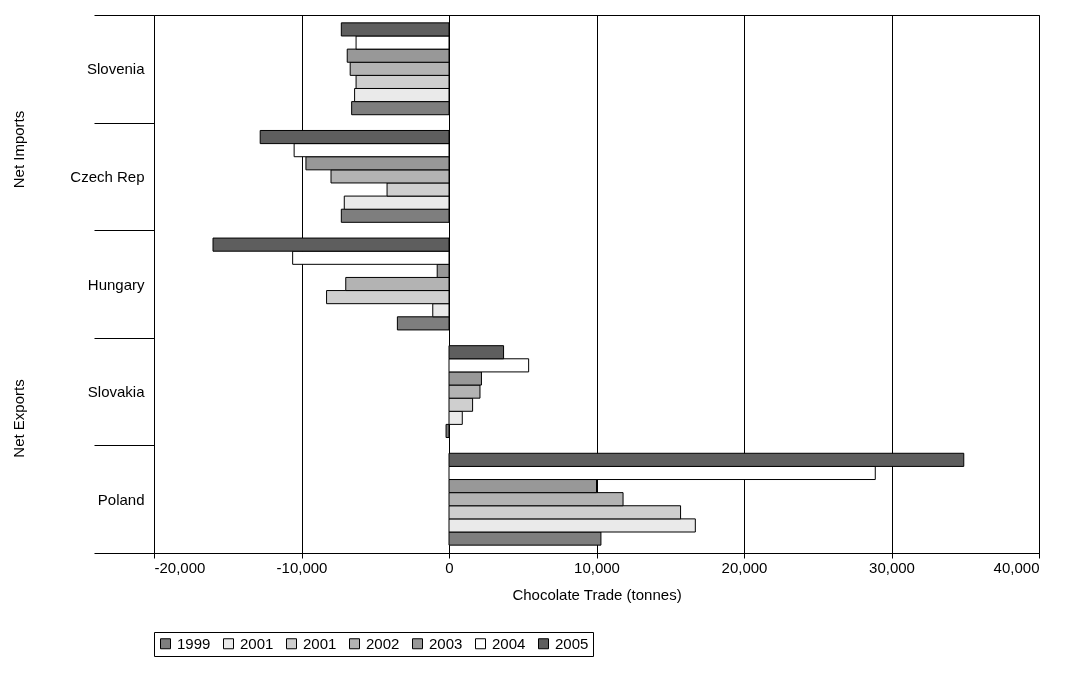 Image resolution: width=1078 pixels, height=677 pixels. What do you see at coordinates (1016, 567) in the screenshot?
I see `x-tick-label: 40,000` at bounding box center [1016, 567].